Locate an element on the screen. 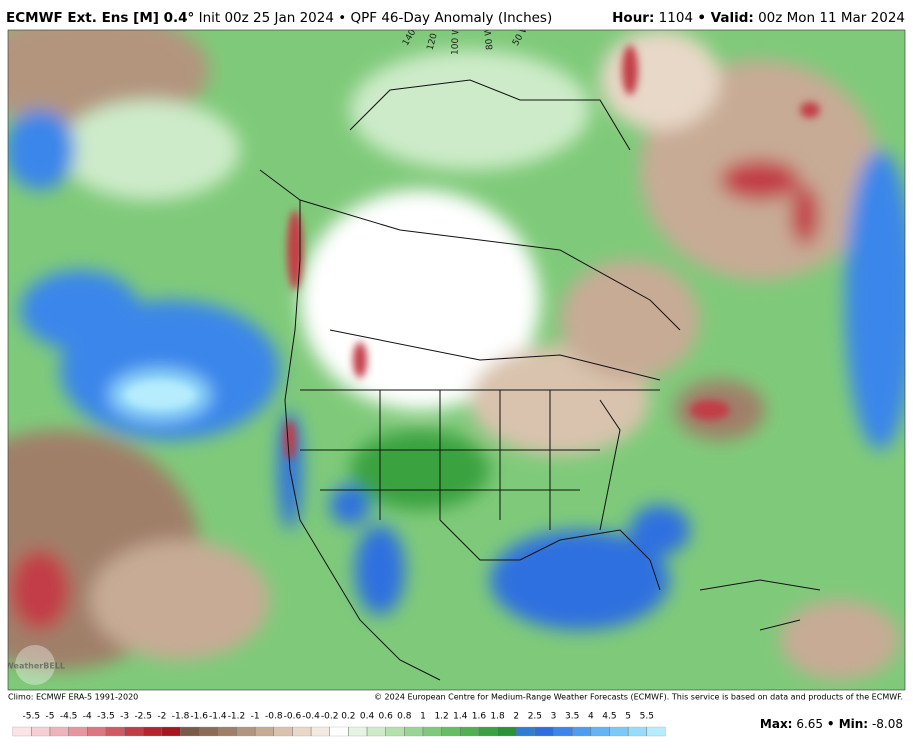 Image resolution: width=913 pixels, height=754 pixels. colorbar-label: -2 is located at coordinates (161, 717).